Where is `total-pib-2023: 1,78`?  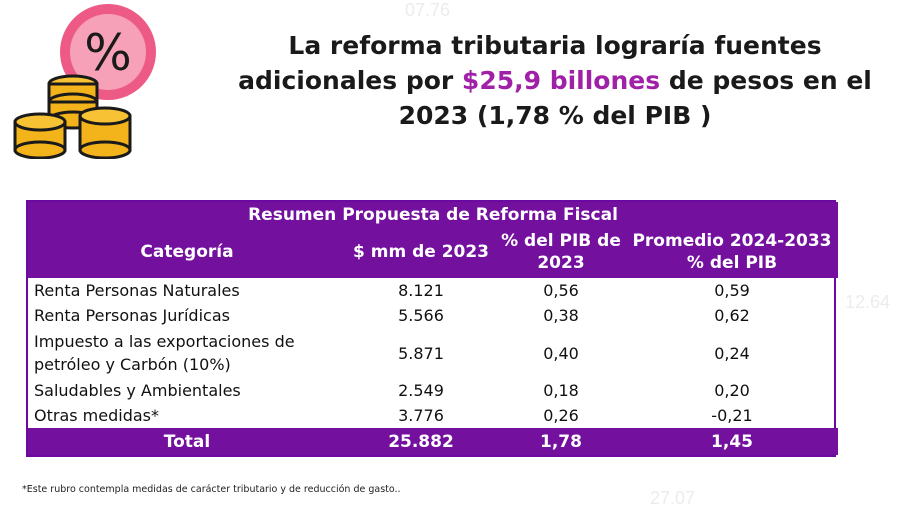
total-pib-2023: 1,78 is located at coordinates (561, 441).